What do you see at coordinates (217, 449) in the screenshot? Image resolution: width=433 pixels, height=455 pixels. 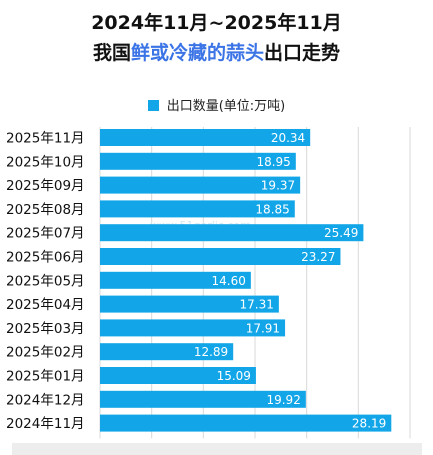 I see `footer-bar` at bounding box center [217, 449].